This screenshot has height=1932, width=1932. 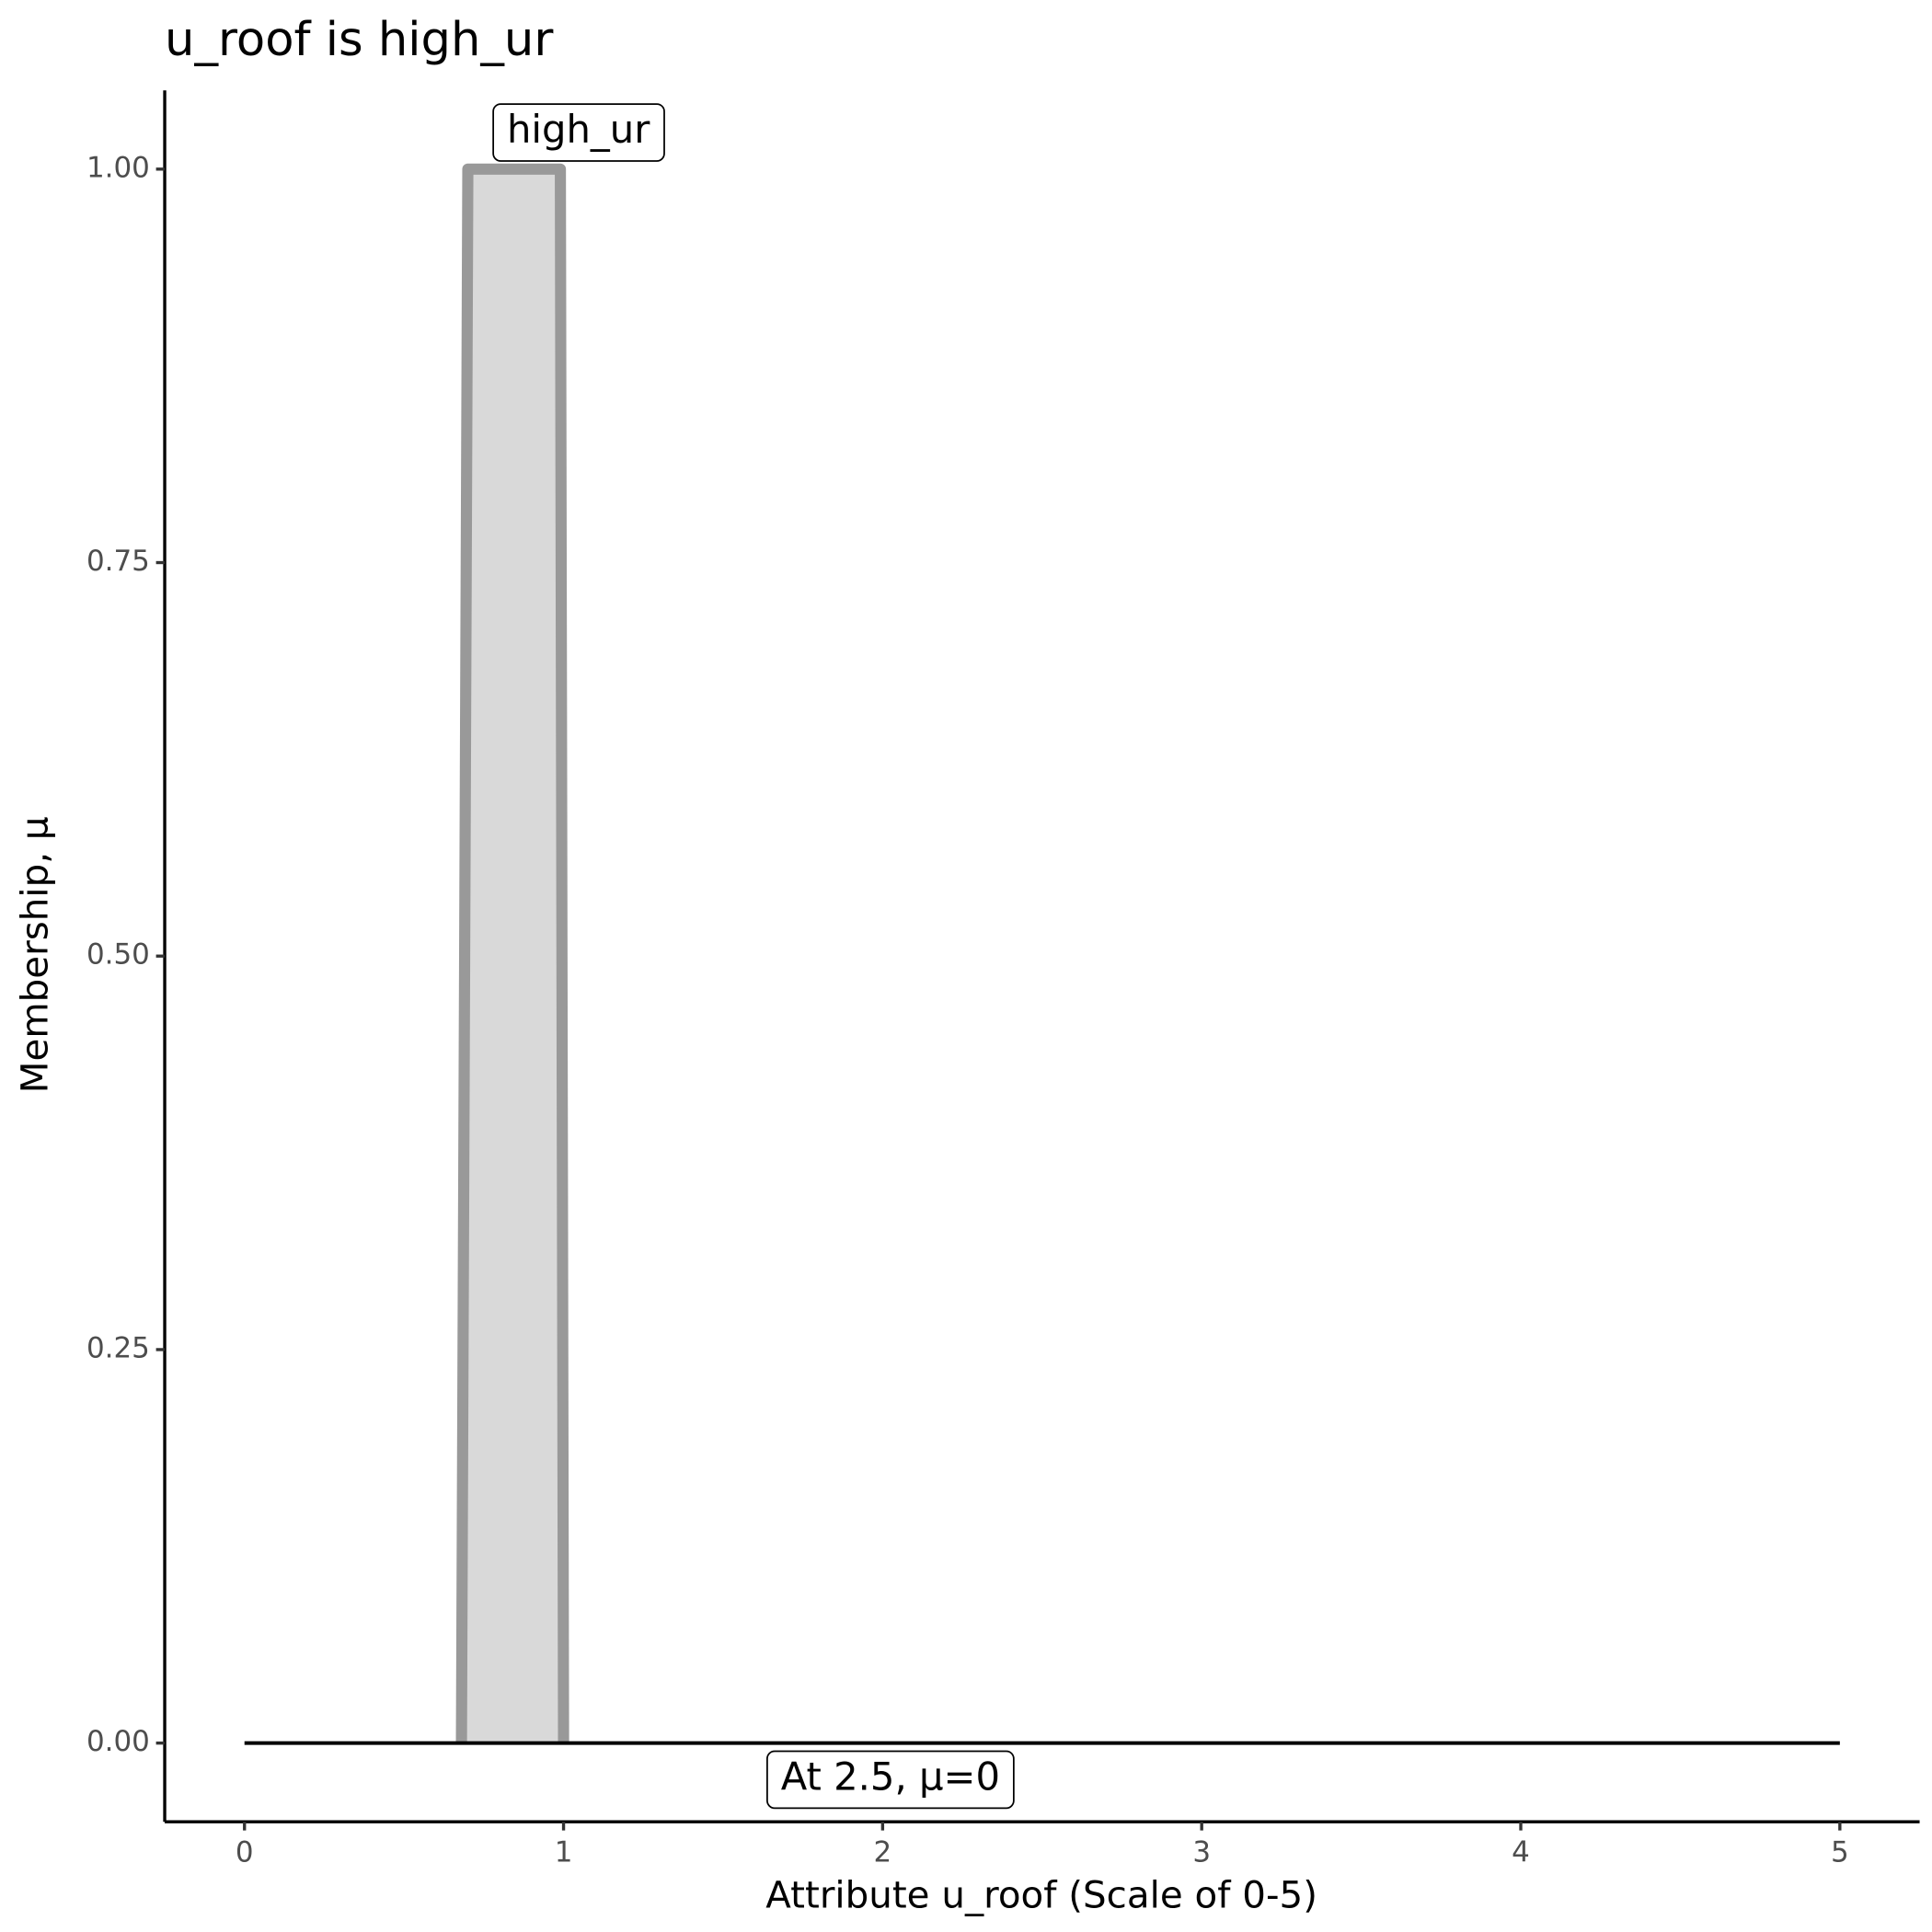 What do you see at coordinates (118, 561) in the screenshot?
I see `y-tick-label: 0.75` at bounding box center [118, 561].